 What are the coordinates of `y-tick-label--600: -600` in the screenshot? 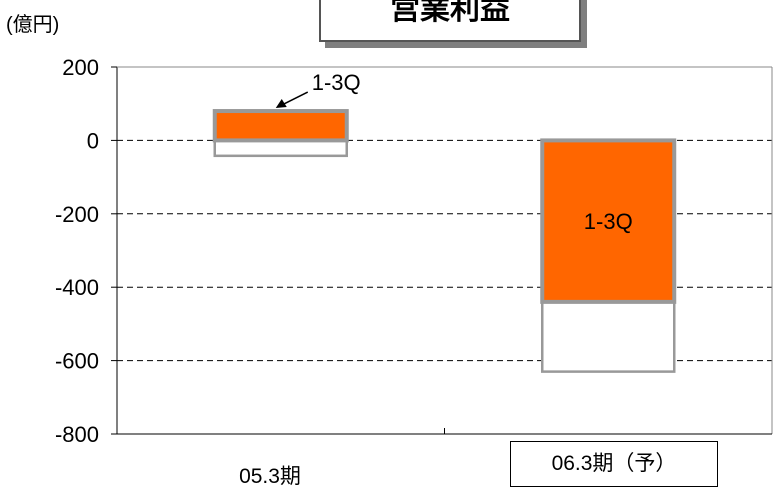 It's located at (77, 361).